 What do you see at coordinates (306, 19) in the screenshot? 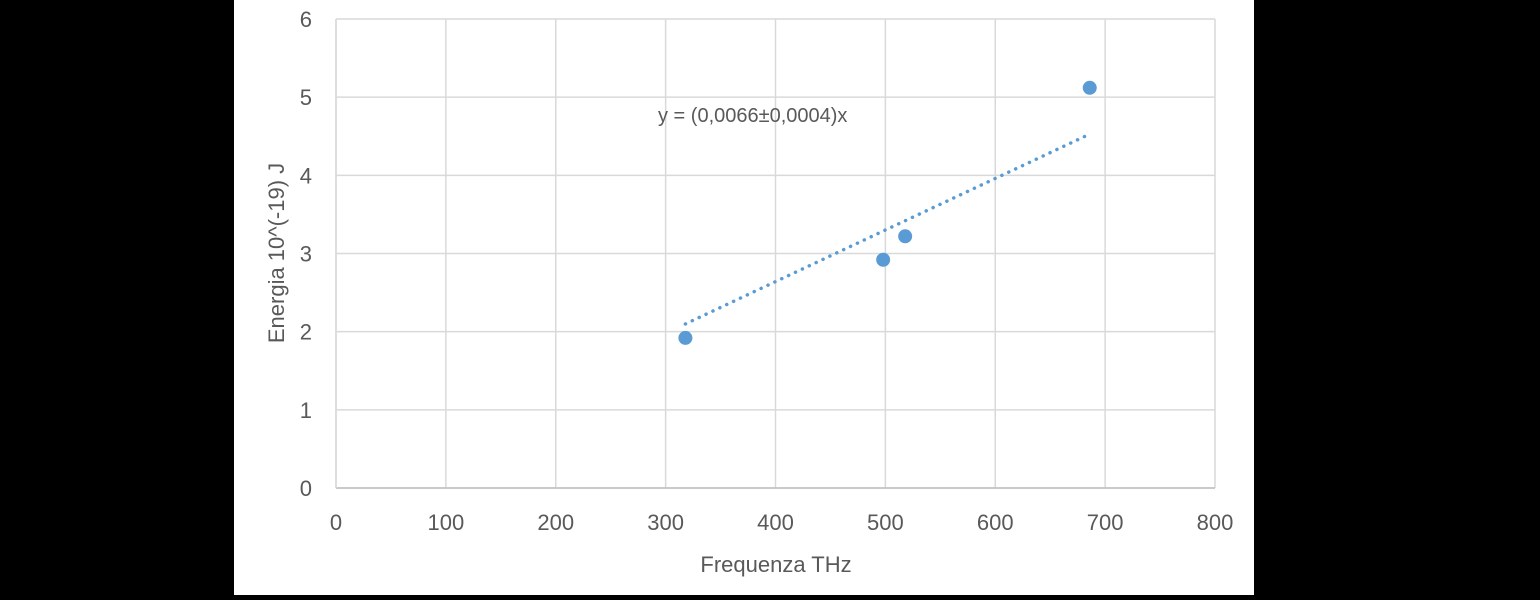
I see `y-tick-label: 6` at bounding box center [306, 19].